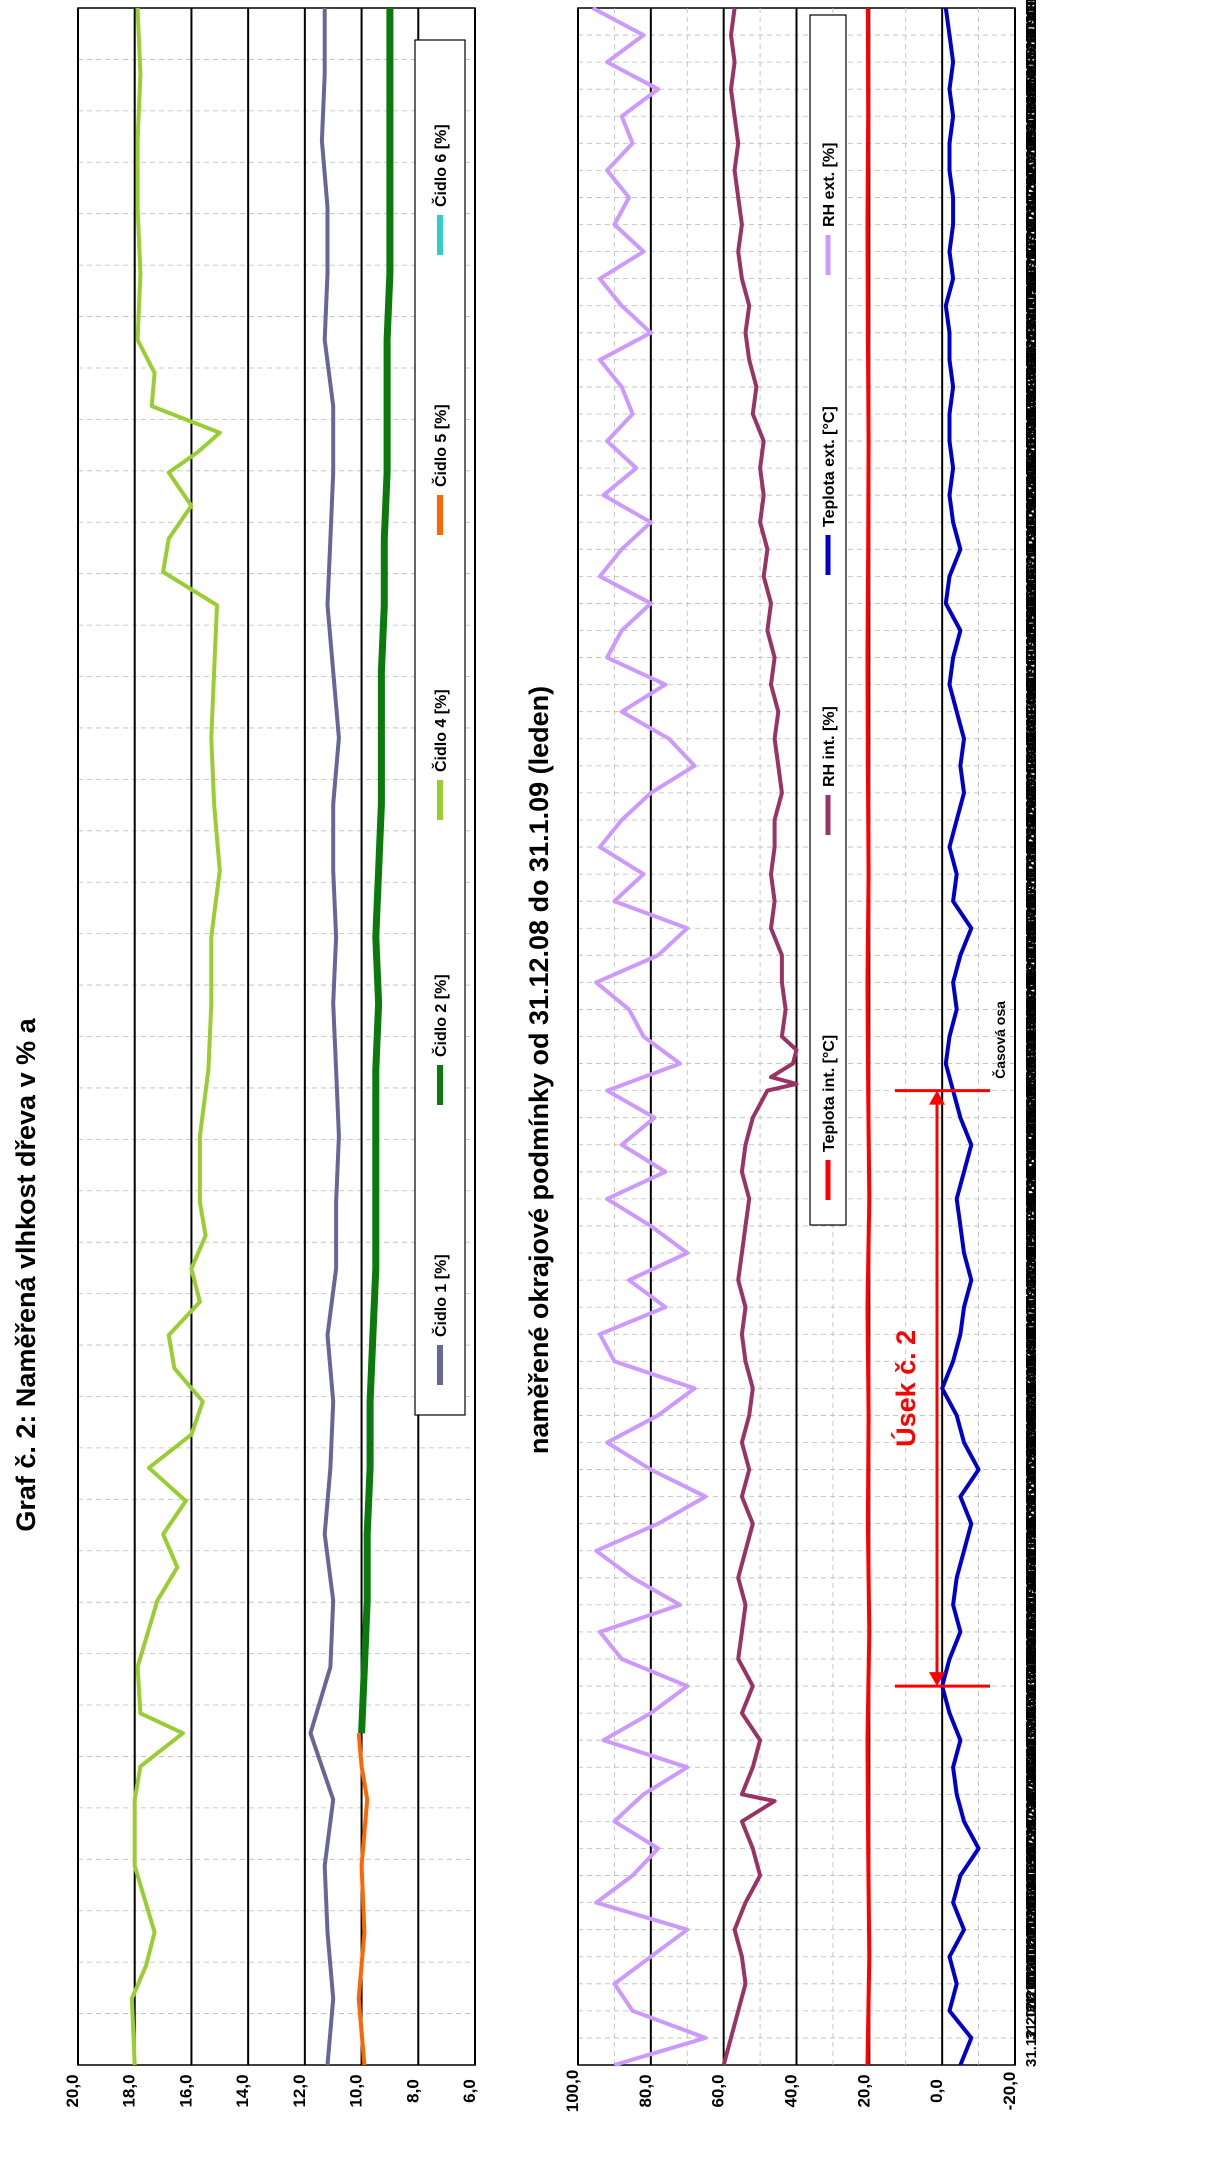 This screenshot has height=2181, width=1225. What do you see at coordinates (1031, 1428) in the screenshot?
I see `time-tick-label: 08.01.2009 18:06:37` at bounding box center [1031, 1428].